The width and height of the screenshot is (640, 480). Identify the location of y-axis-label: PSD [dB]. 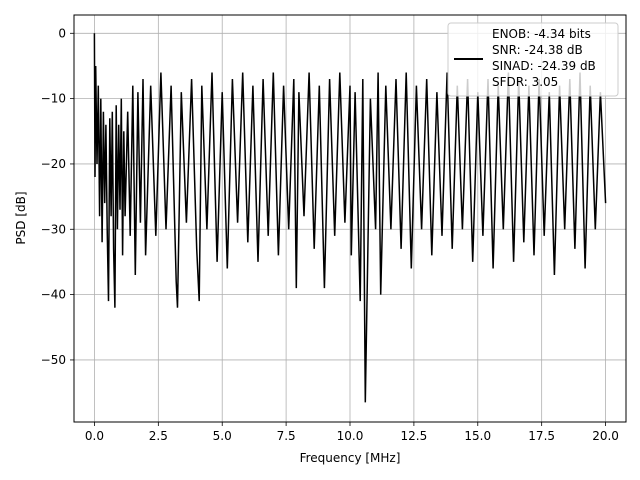
(21, 217).